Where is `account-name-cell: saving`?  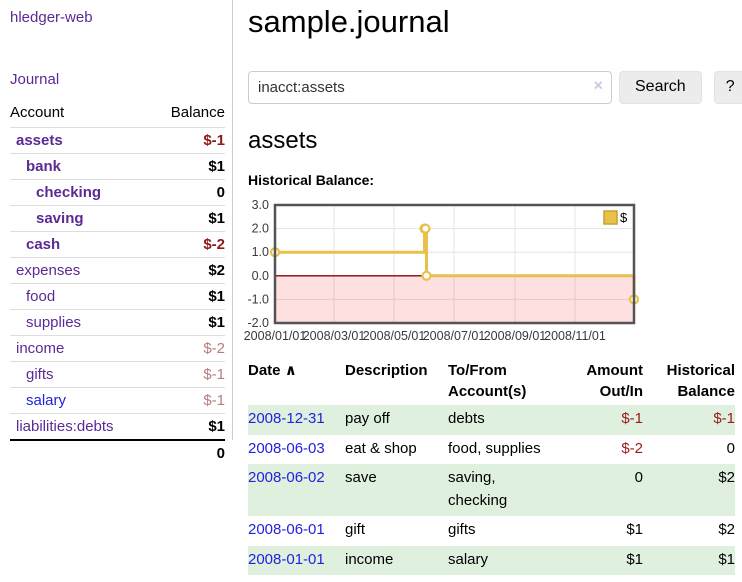
account-name-cell: saving is located at coordinates (81, 218).